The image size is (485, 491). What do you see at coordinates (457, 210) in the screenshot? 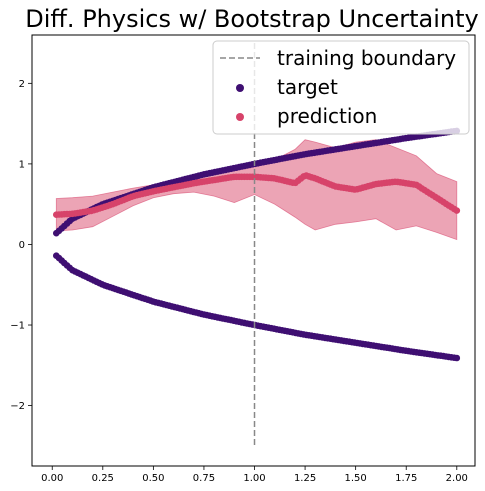
I see `prediction-point` at bounding box center [457, 210].